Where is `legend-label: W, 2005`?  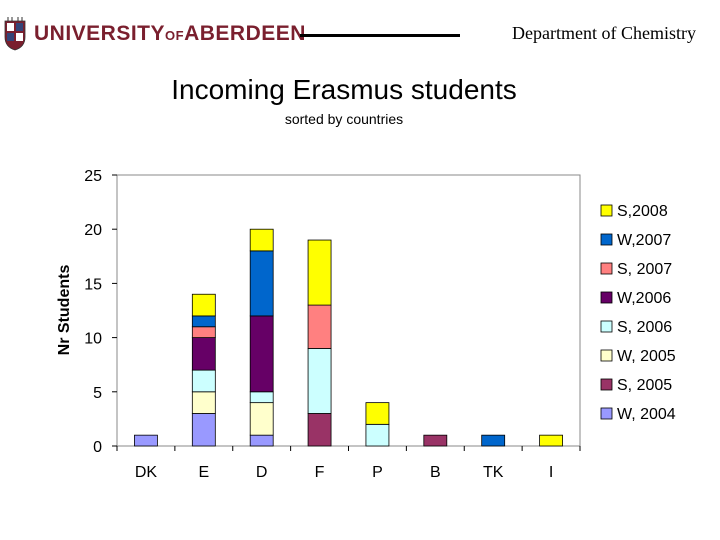
legend-label: W, 2005 is located at coordinates (646, 356).